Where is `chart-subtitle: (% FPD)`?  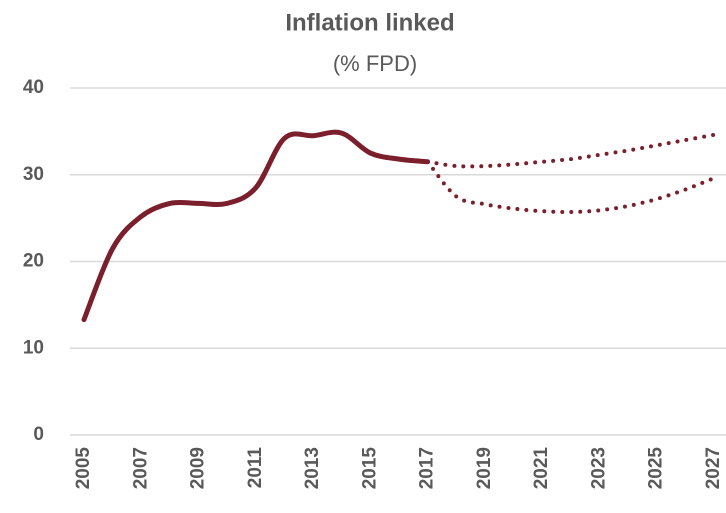
chart-subtitle: (% FPD) is located at coordinates (375, 63).